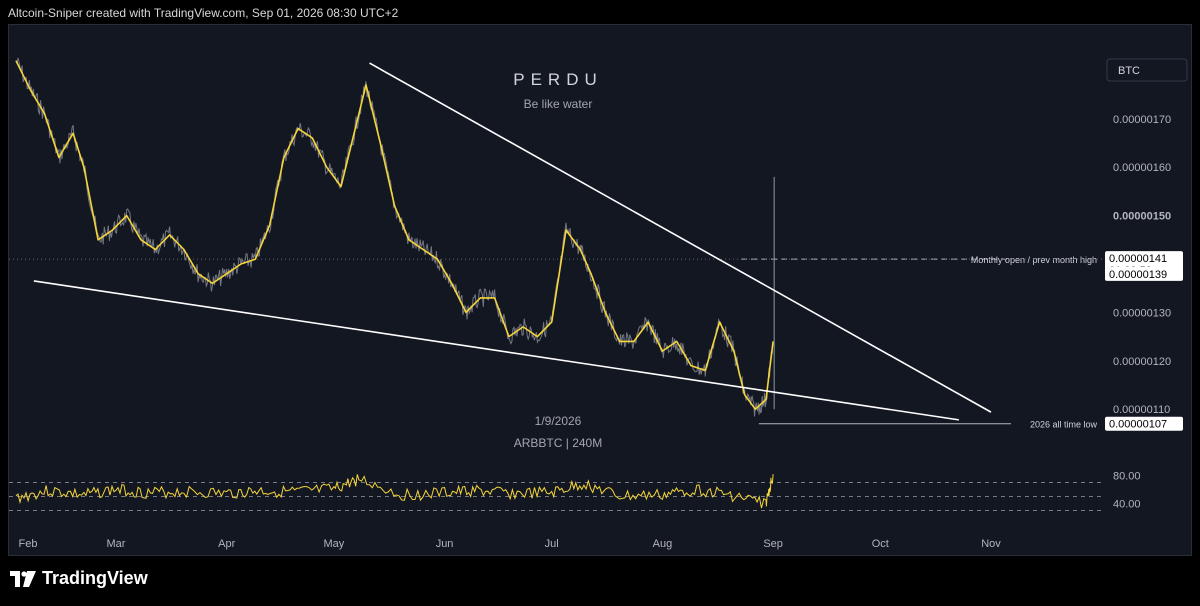 This screenshot has width=1200, height=606. I want to click on rsi-line, so click(394, 491).